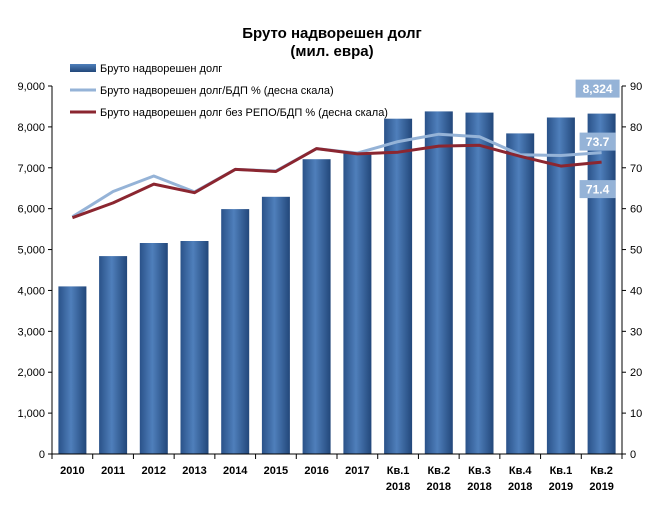 The height and width of the screenshot is (510, 664). What do you see at coordinates (601, 479) in the screenshot?
I see `x-tick-label: Кв.2 2019` at bounding box center [601, 479].